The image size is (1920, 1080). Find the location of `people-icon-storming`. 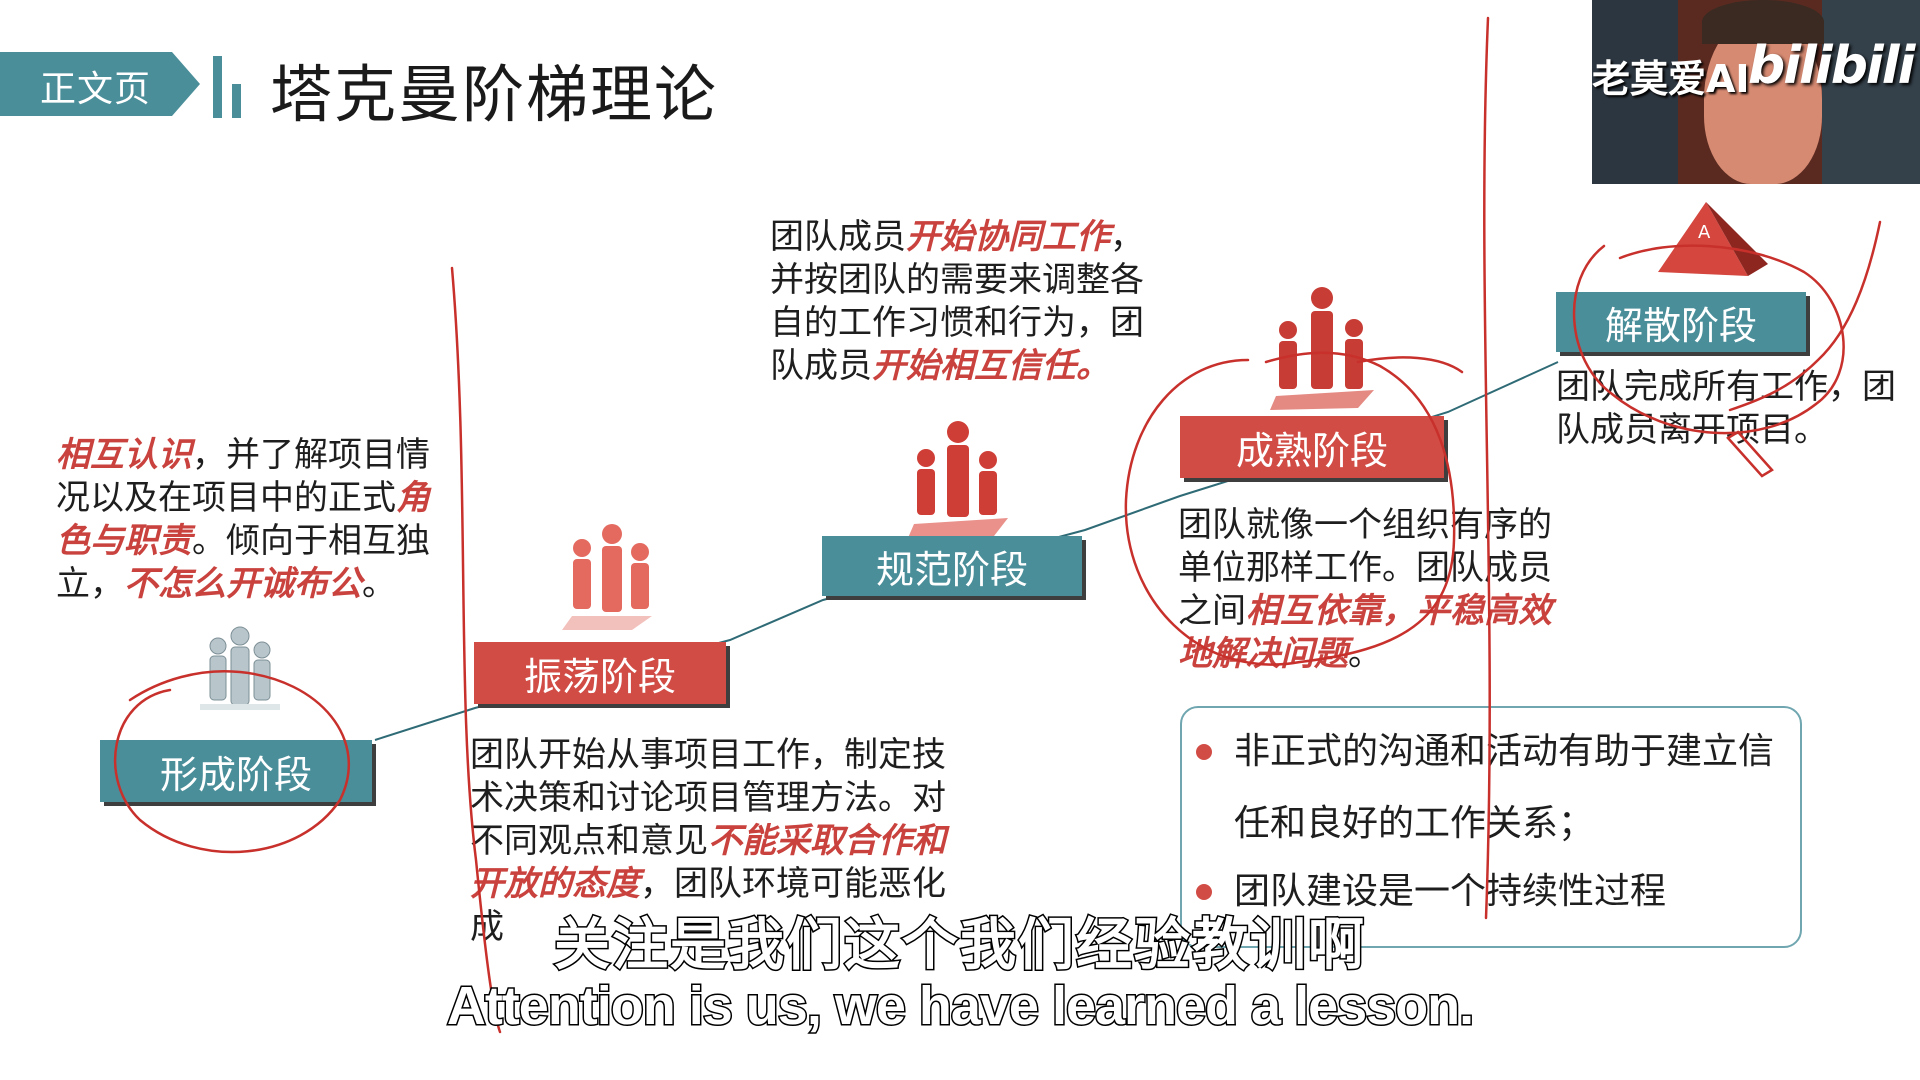

people-icon-storming is located at coordinates (607, 577).